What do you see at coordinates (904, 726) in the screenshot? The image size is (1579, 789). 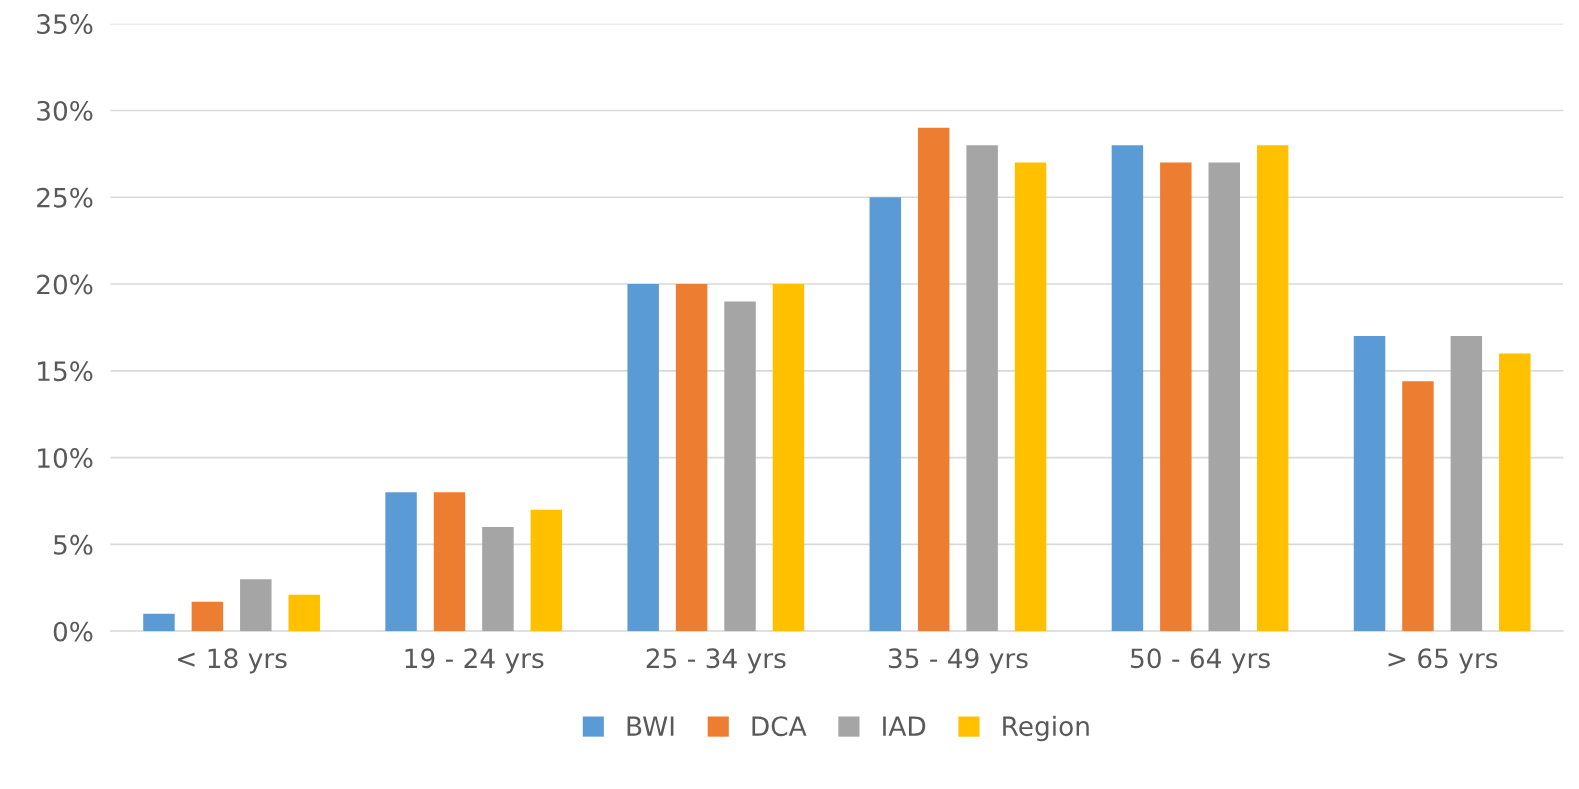 I see `legend-label: IAD` at bounding box center [904, 726].